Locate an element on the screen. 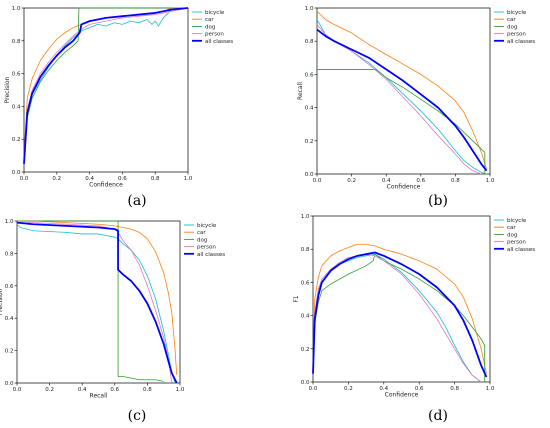  y-axis-label: Recall is located at coordinates (300, 91).